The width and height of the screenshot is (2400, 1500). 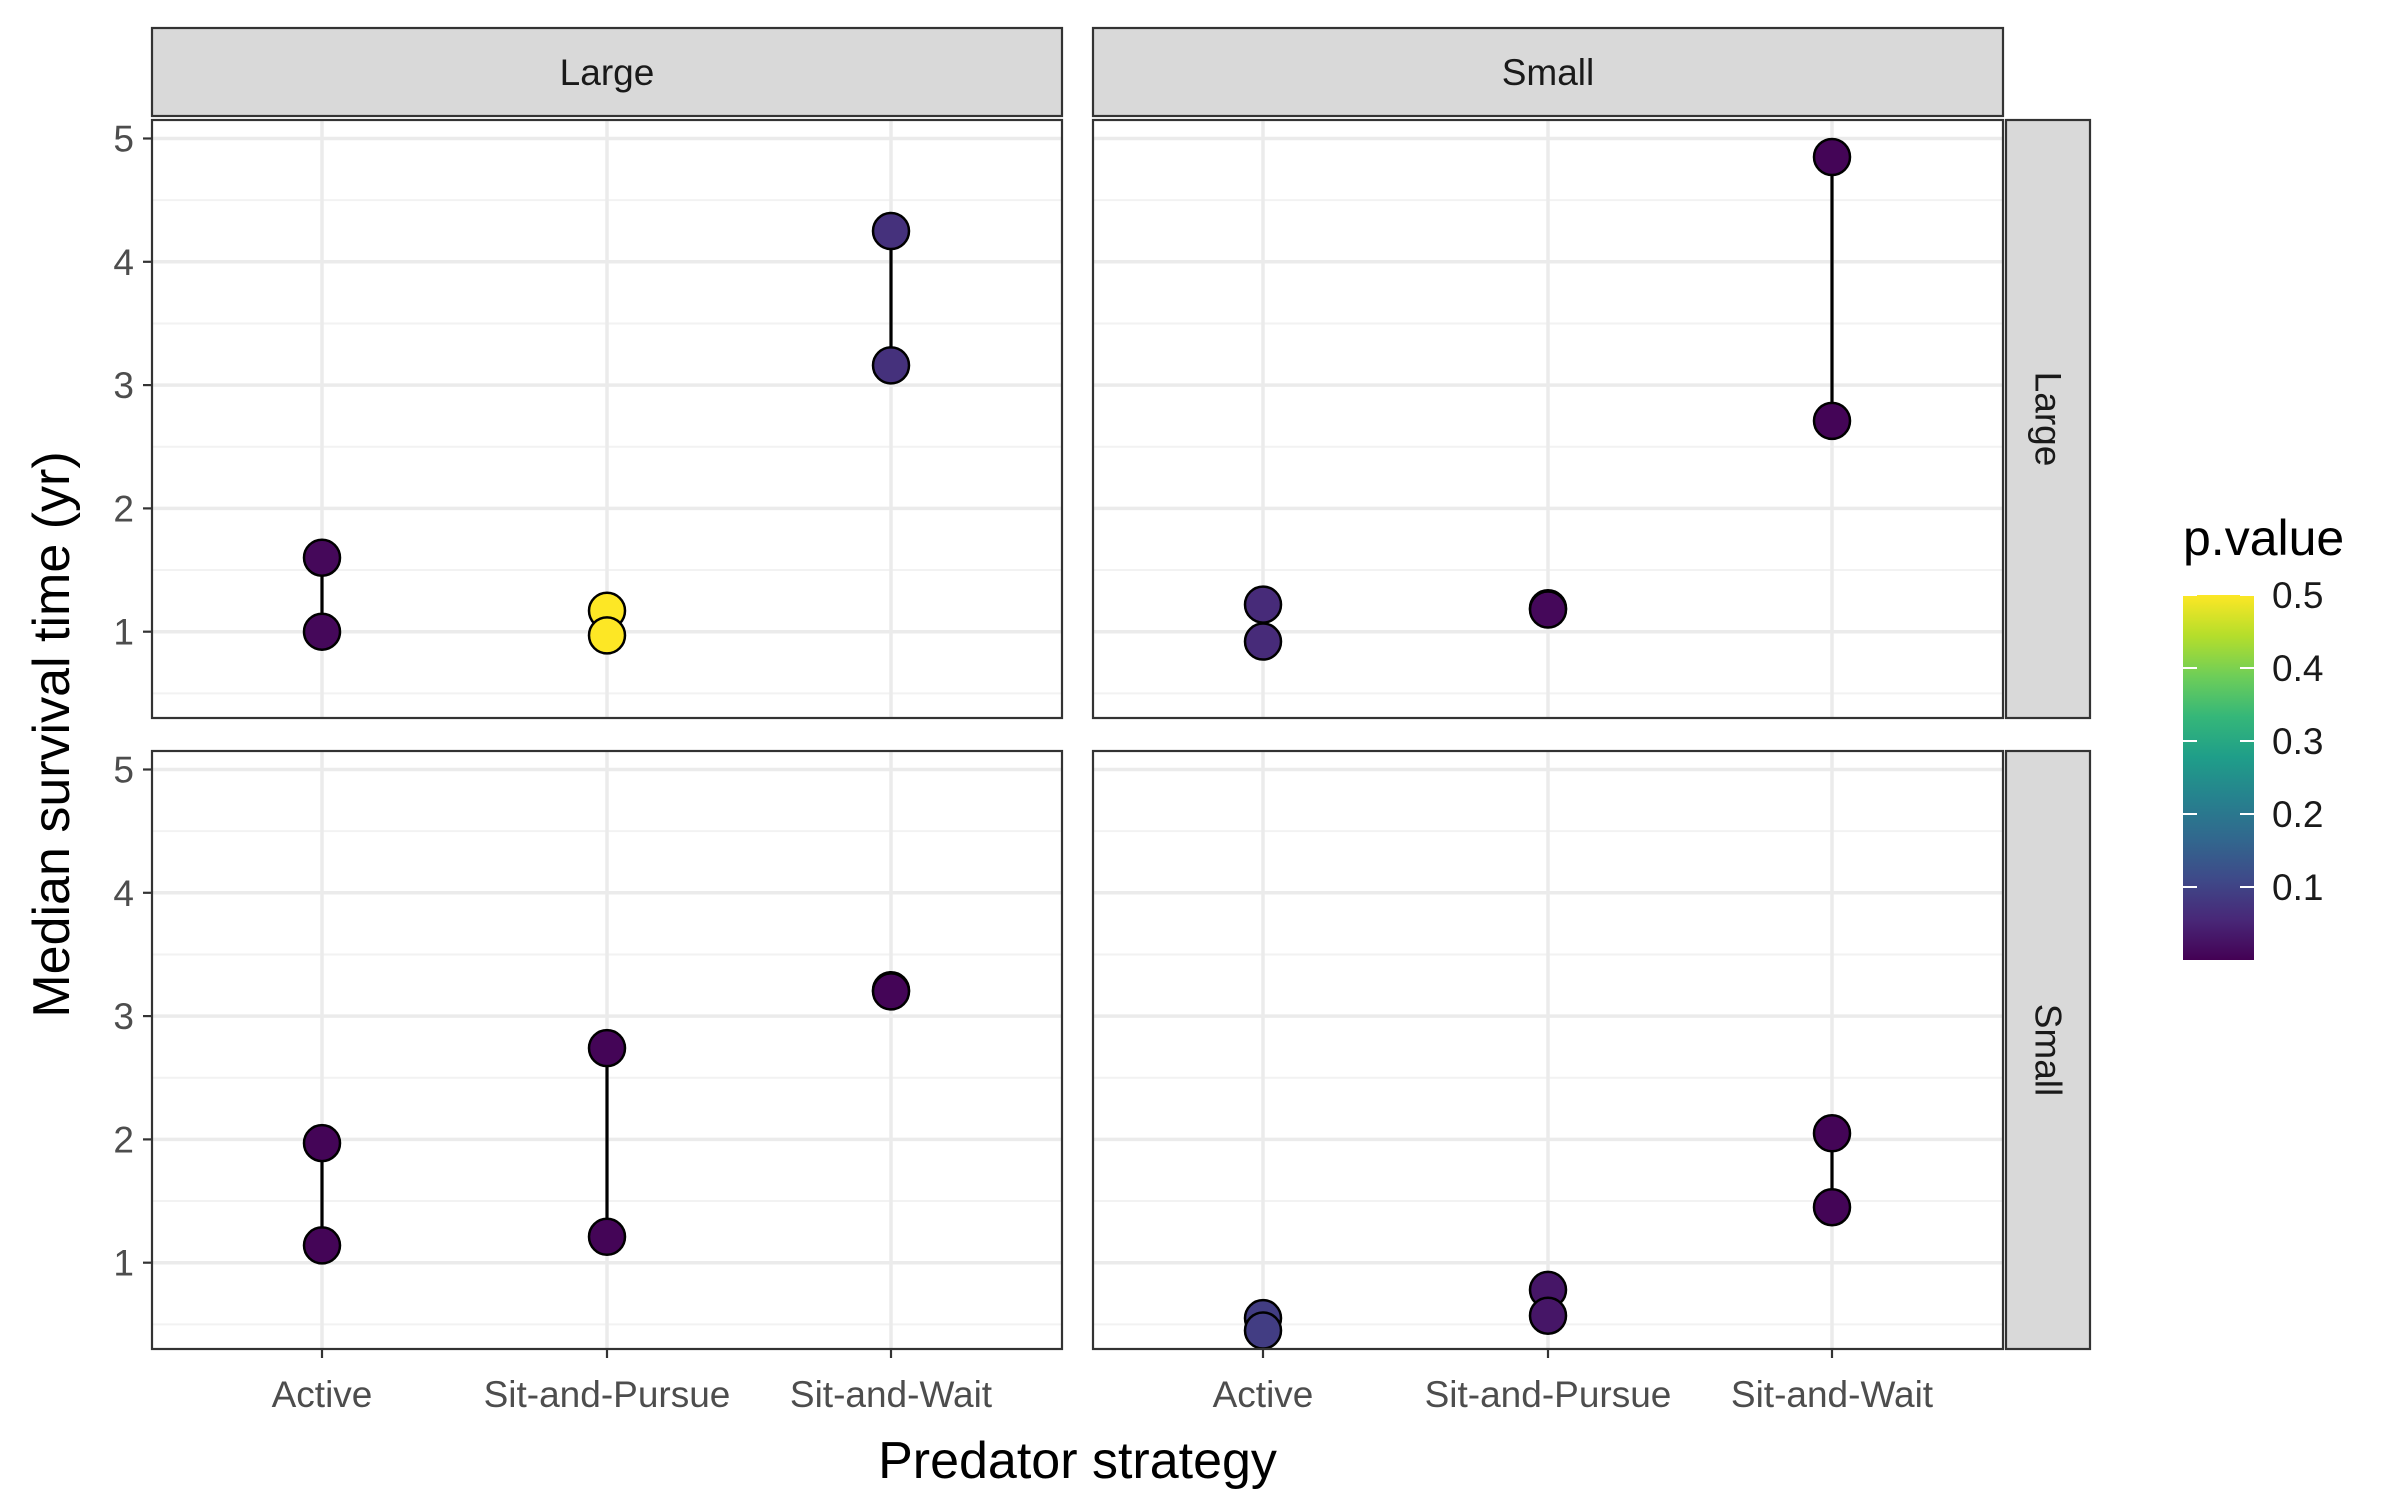 I want to click on colorbar-legend: p.value 0.1 0.2 0.3 0.4 0.5, so click(x=2263, y=735).